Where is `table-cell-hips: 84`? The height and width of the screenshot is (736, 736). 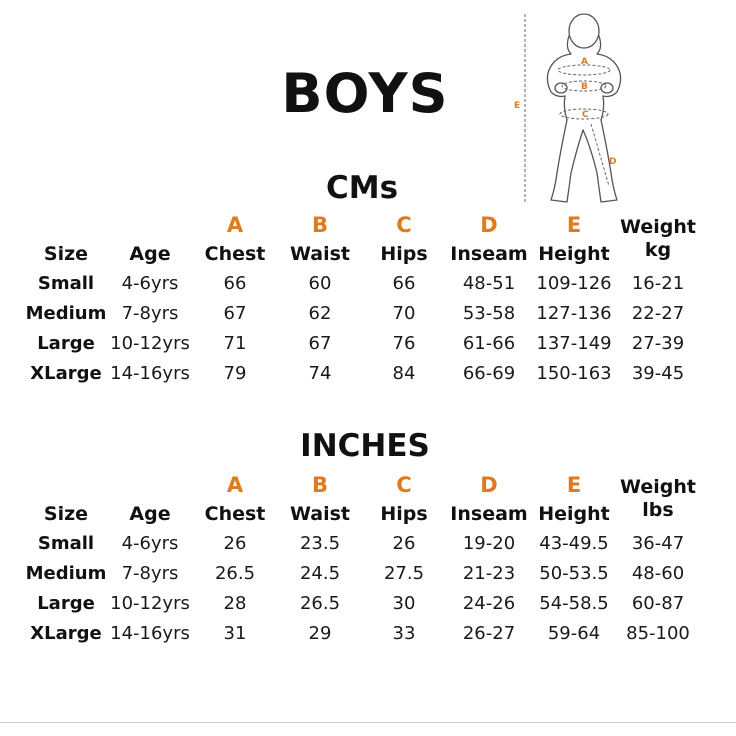
table-cell-hips: 84 is located at coordinates (404, 373).